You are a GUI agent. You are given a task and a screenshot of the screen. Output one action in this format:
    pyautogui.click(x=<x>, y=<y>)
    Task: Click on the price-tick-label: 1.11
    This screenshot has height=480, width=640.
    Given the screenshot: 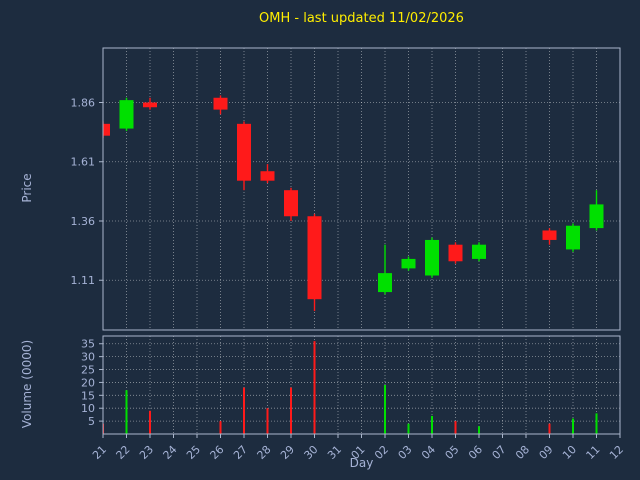 What is the action you would take?
    pyautogui.click(x=83, y=280)
    